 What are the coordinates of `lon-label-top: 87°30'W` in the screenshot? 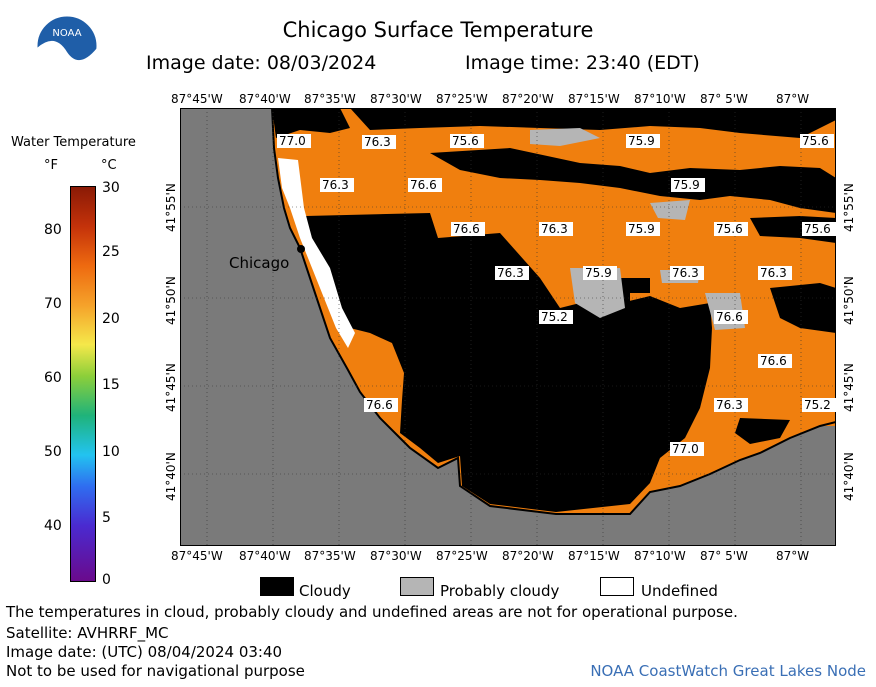 It's located at (396, 99).